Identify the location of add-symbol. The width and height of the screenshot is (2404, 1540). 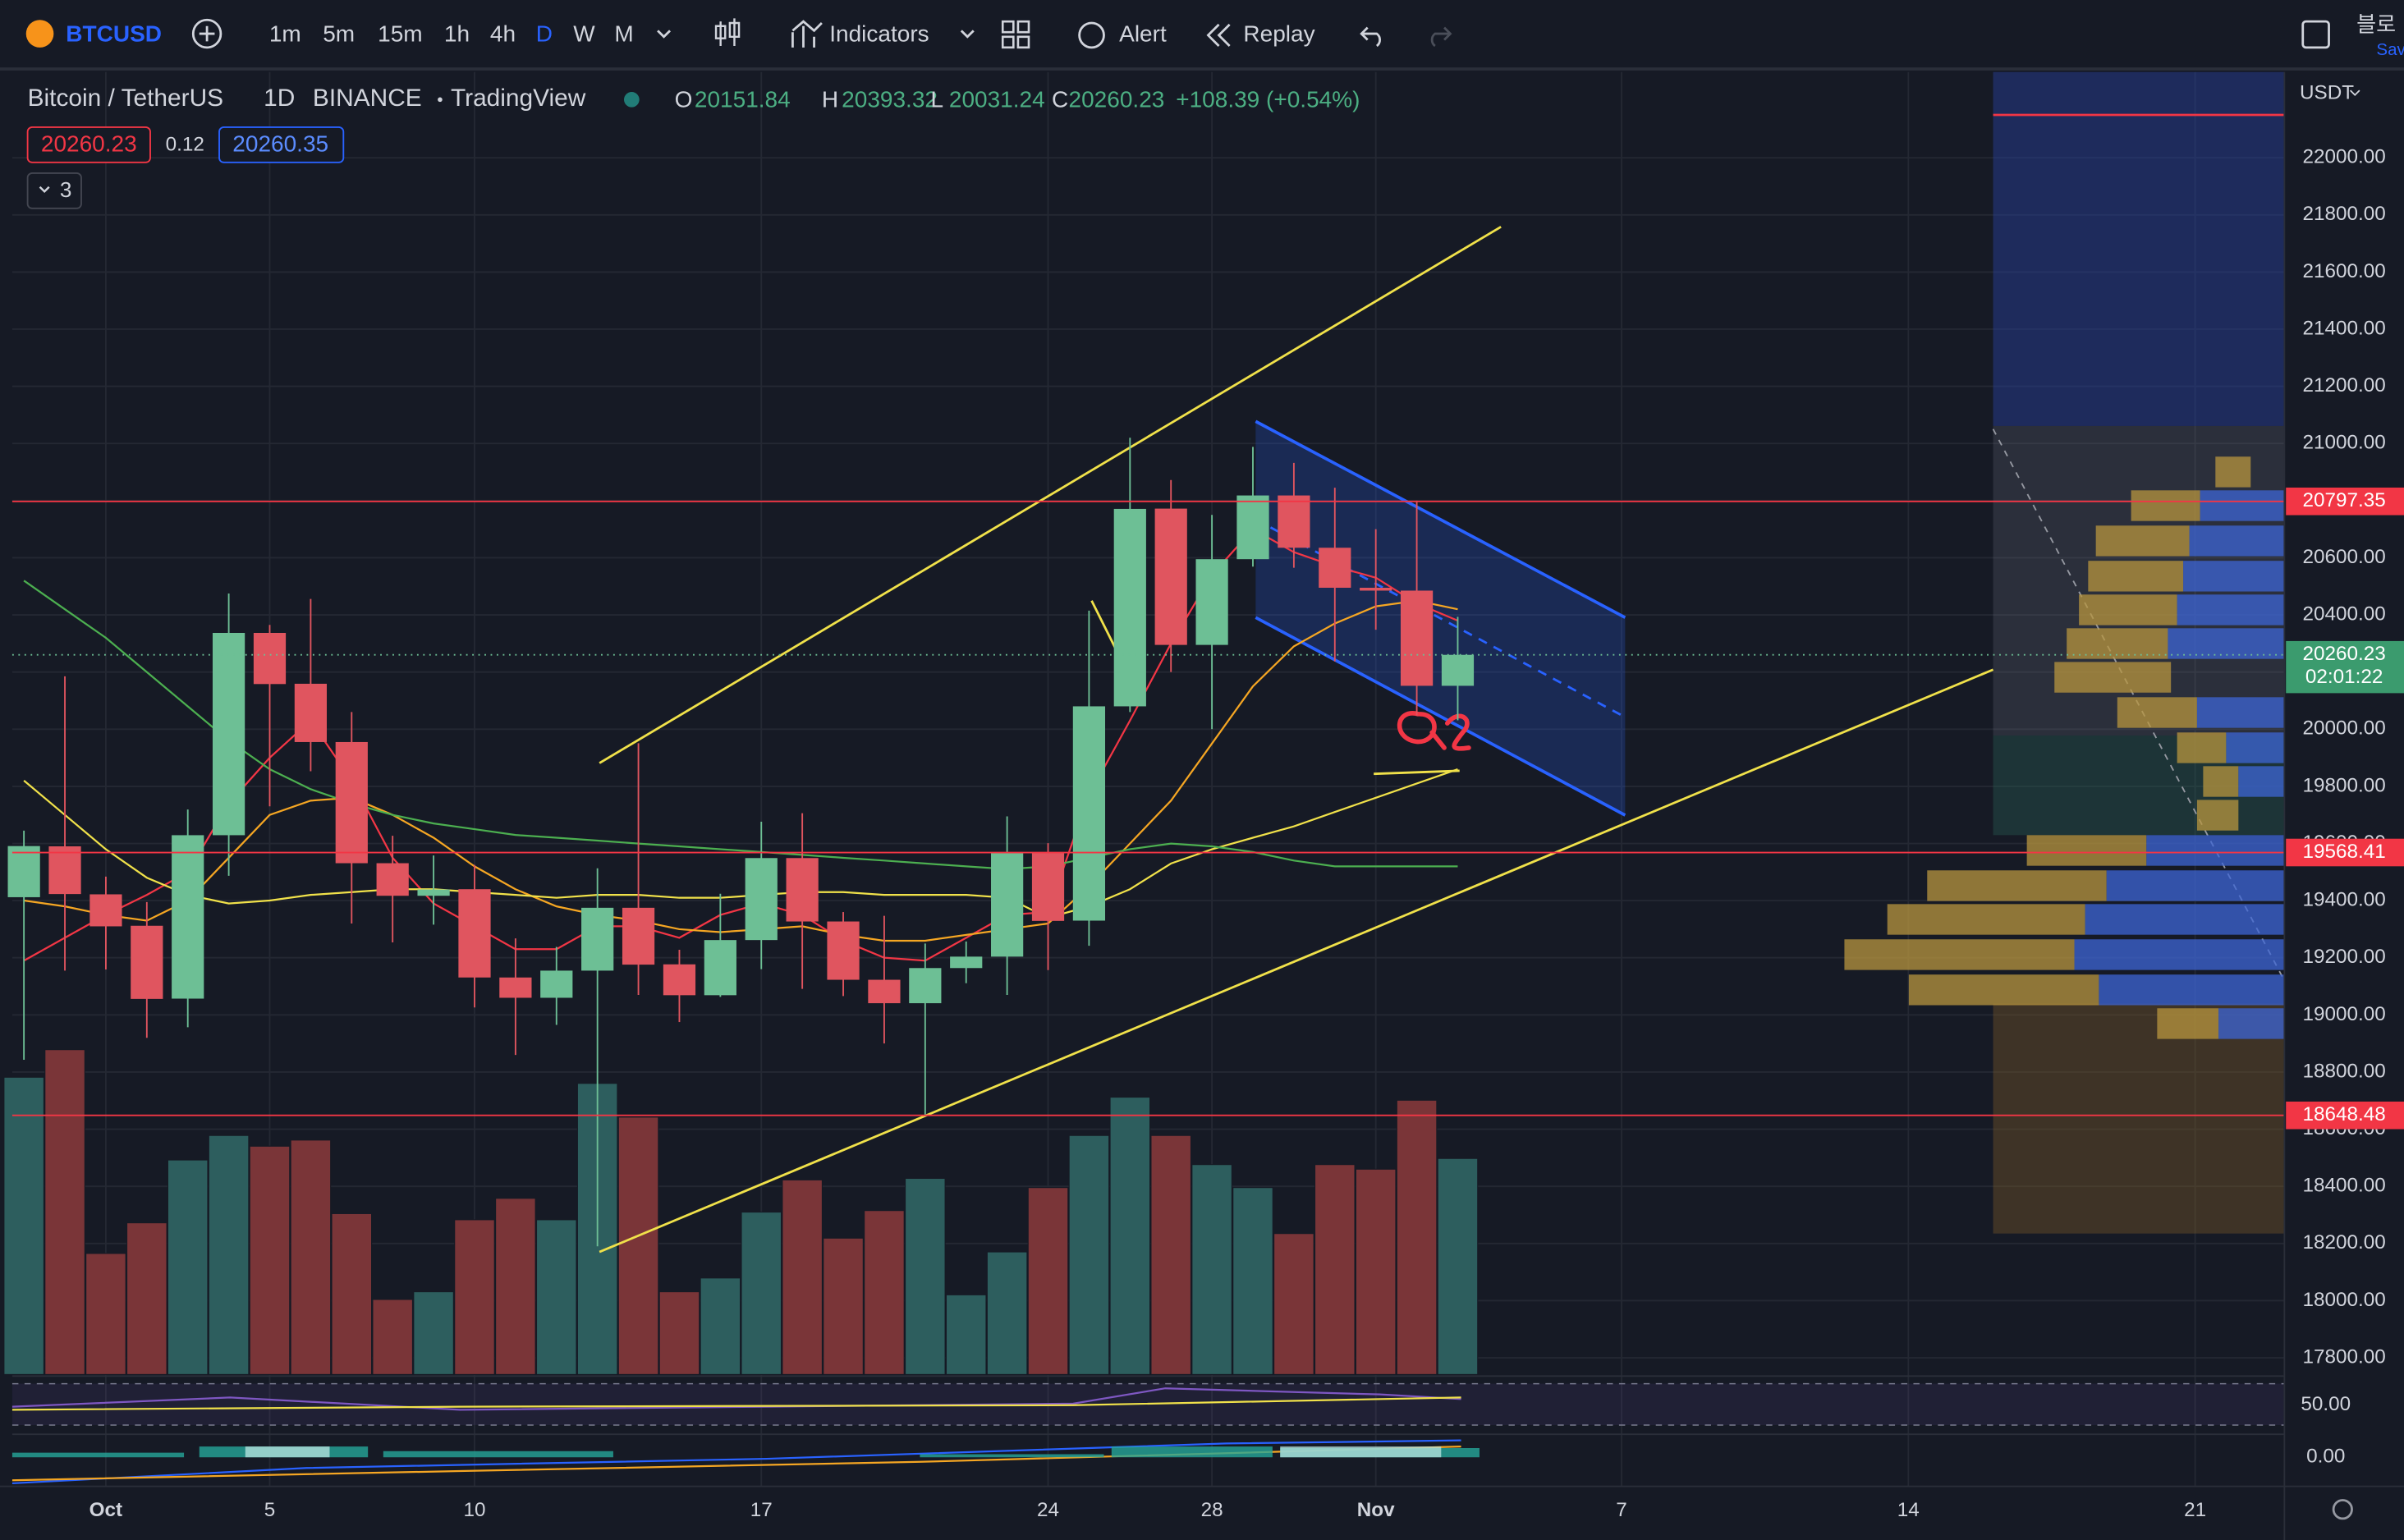
(207, 34).